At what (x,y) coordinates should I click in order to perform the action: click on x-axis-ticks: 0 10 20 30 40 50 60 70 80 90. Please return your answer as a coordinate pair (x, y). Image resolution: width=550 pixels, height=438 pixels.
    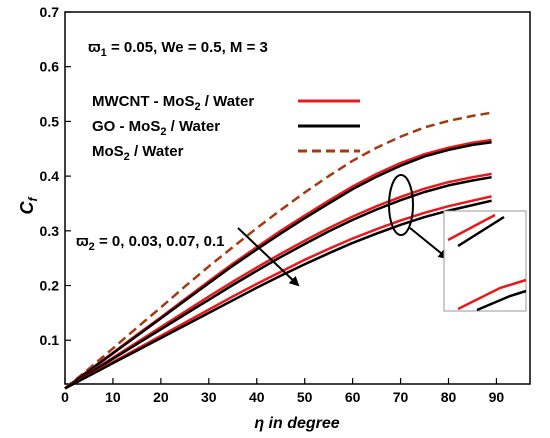
    Looking at the image, I should click on (282, 391).